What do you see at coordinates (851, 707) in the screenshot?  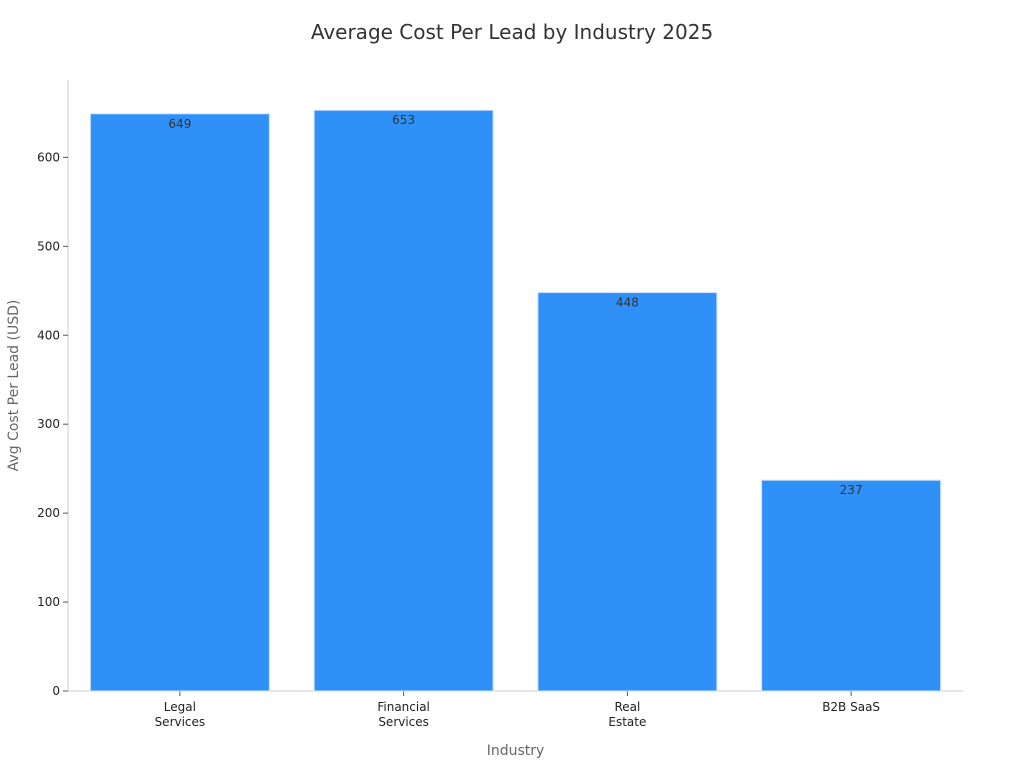 I see `x-tick-label: B2B SaaS` at bounding box center [851, 707].